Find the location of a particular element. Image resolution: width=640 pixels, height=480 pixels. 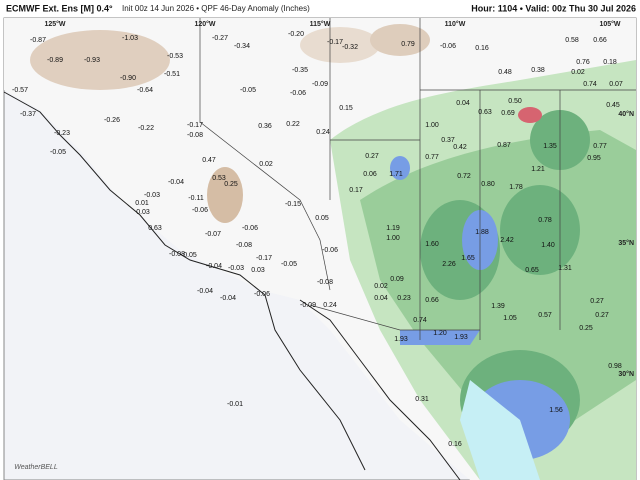

anomaly-value: -0.93 is located at coordinates (92, 60).